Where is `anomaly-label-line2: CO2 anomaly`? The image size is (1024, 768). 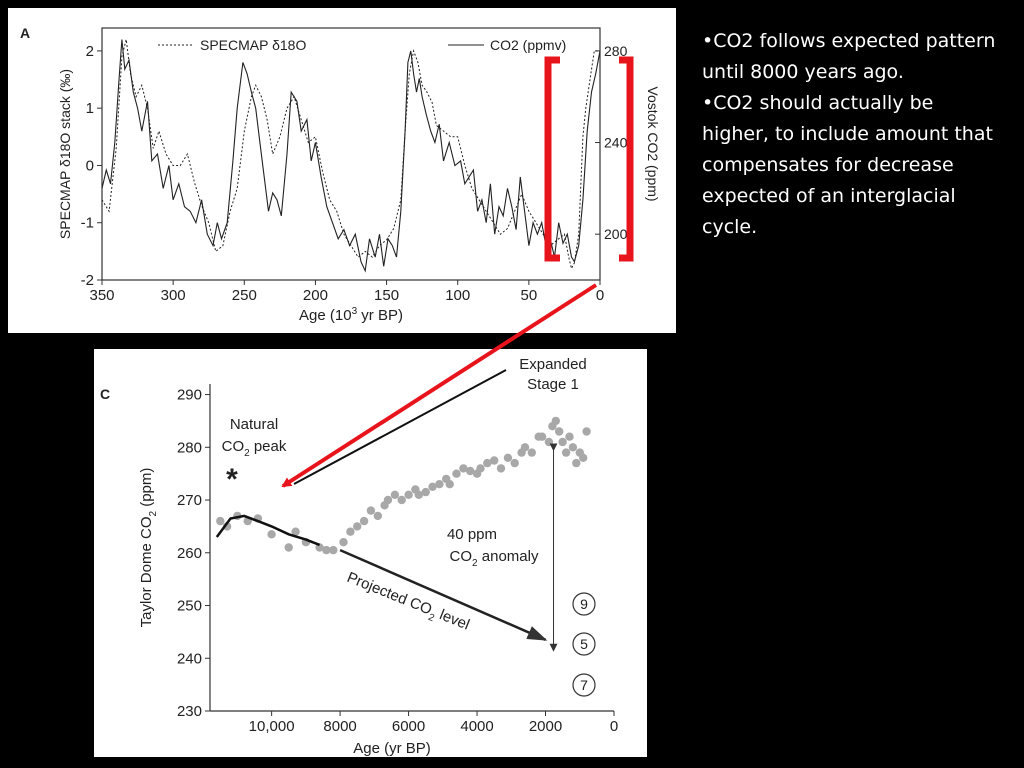 anomaly-label-line2: CO2 anomaly is located at coordinates (494, 558).